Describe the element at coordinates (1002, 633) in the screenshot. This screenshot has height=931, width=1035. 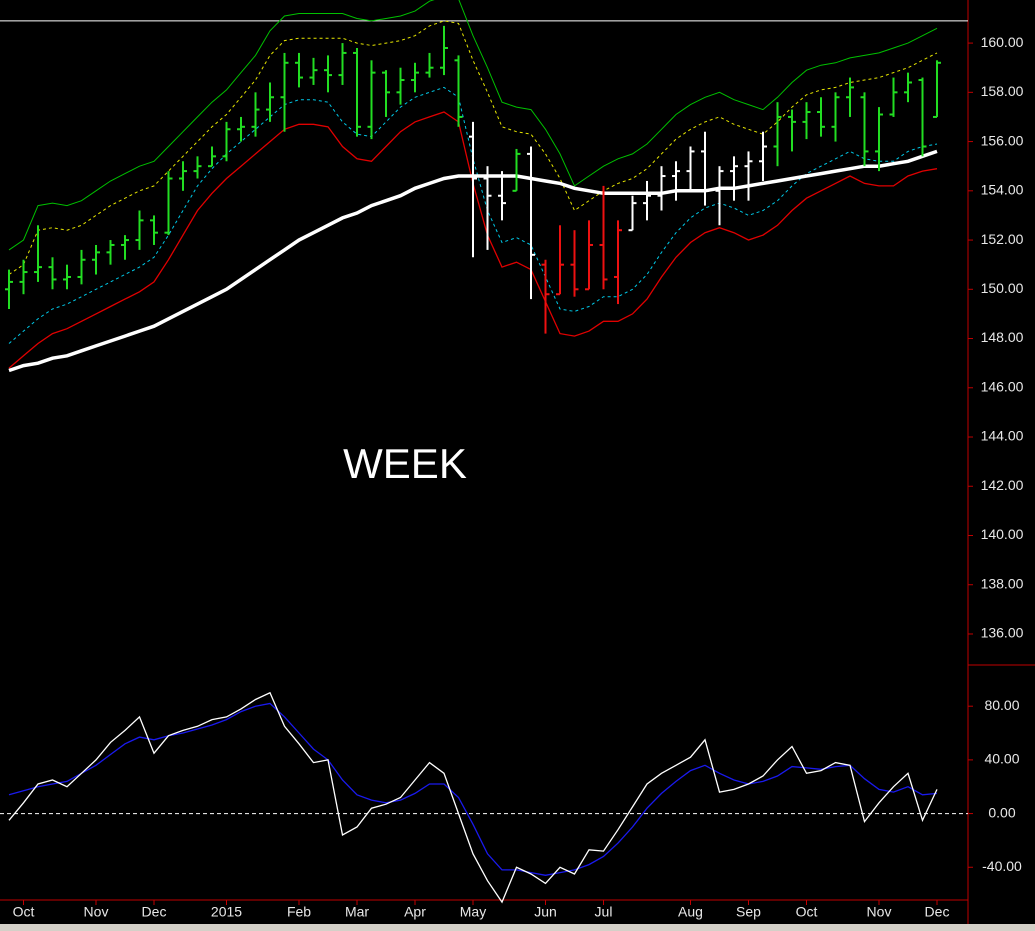
I see `y-tick-label: 136.00` at that location.